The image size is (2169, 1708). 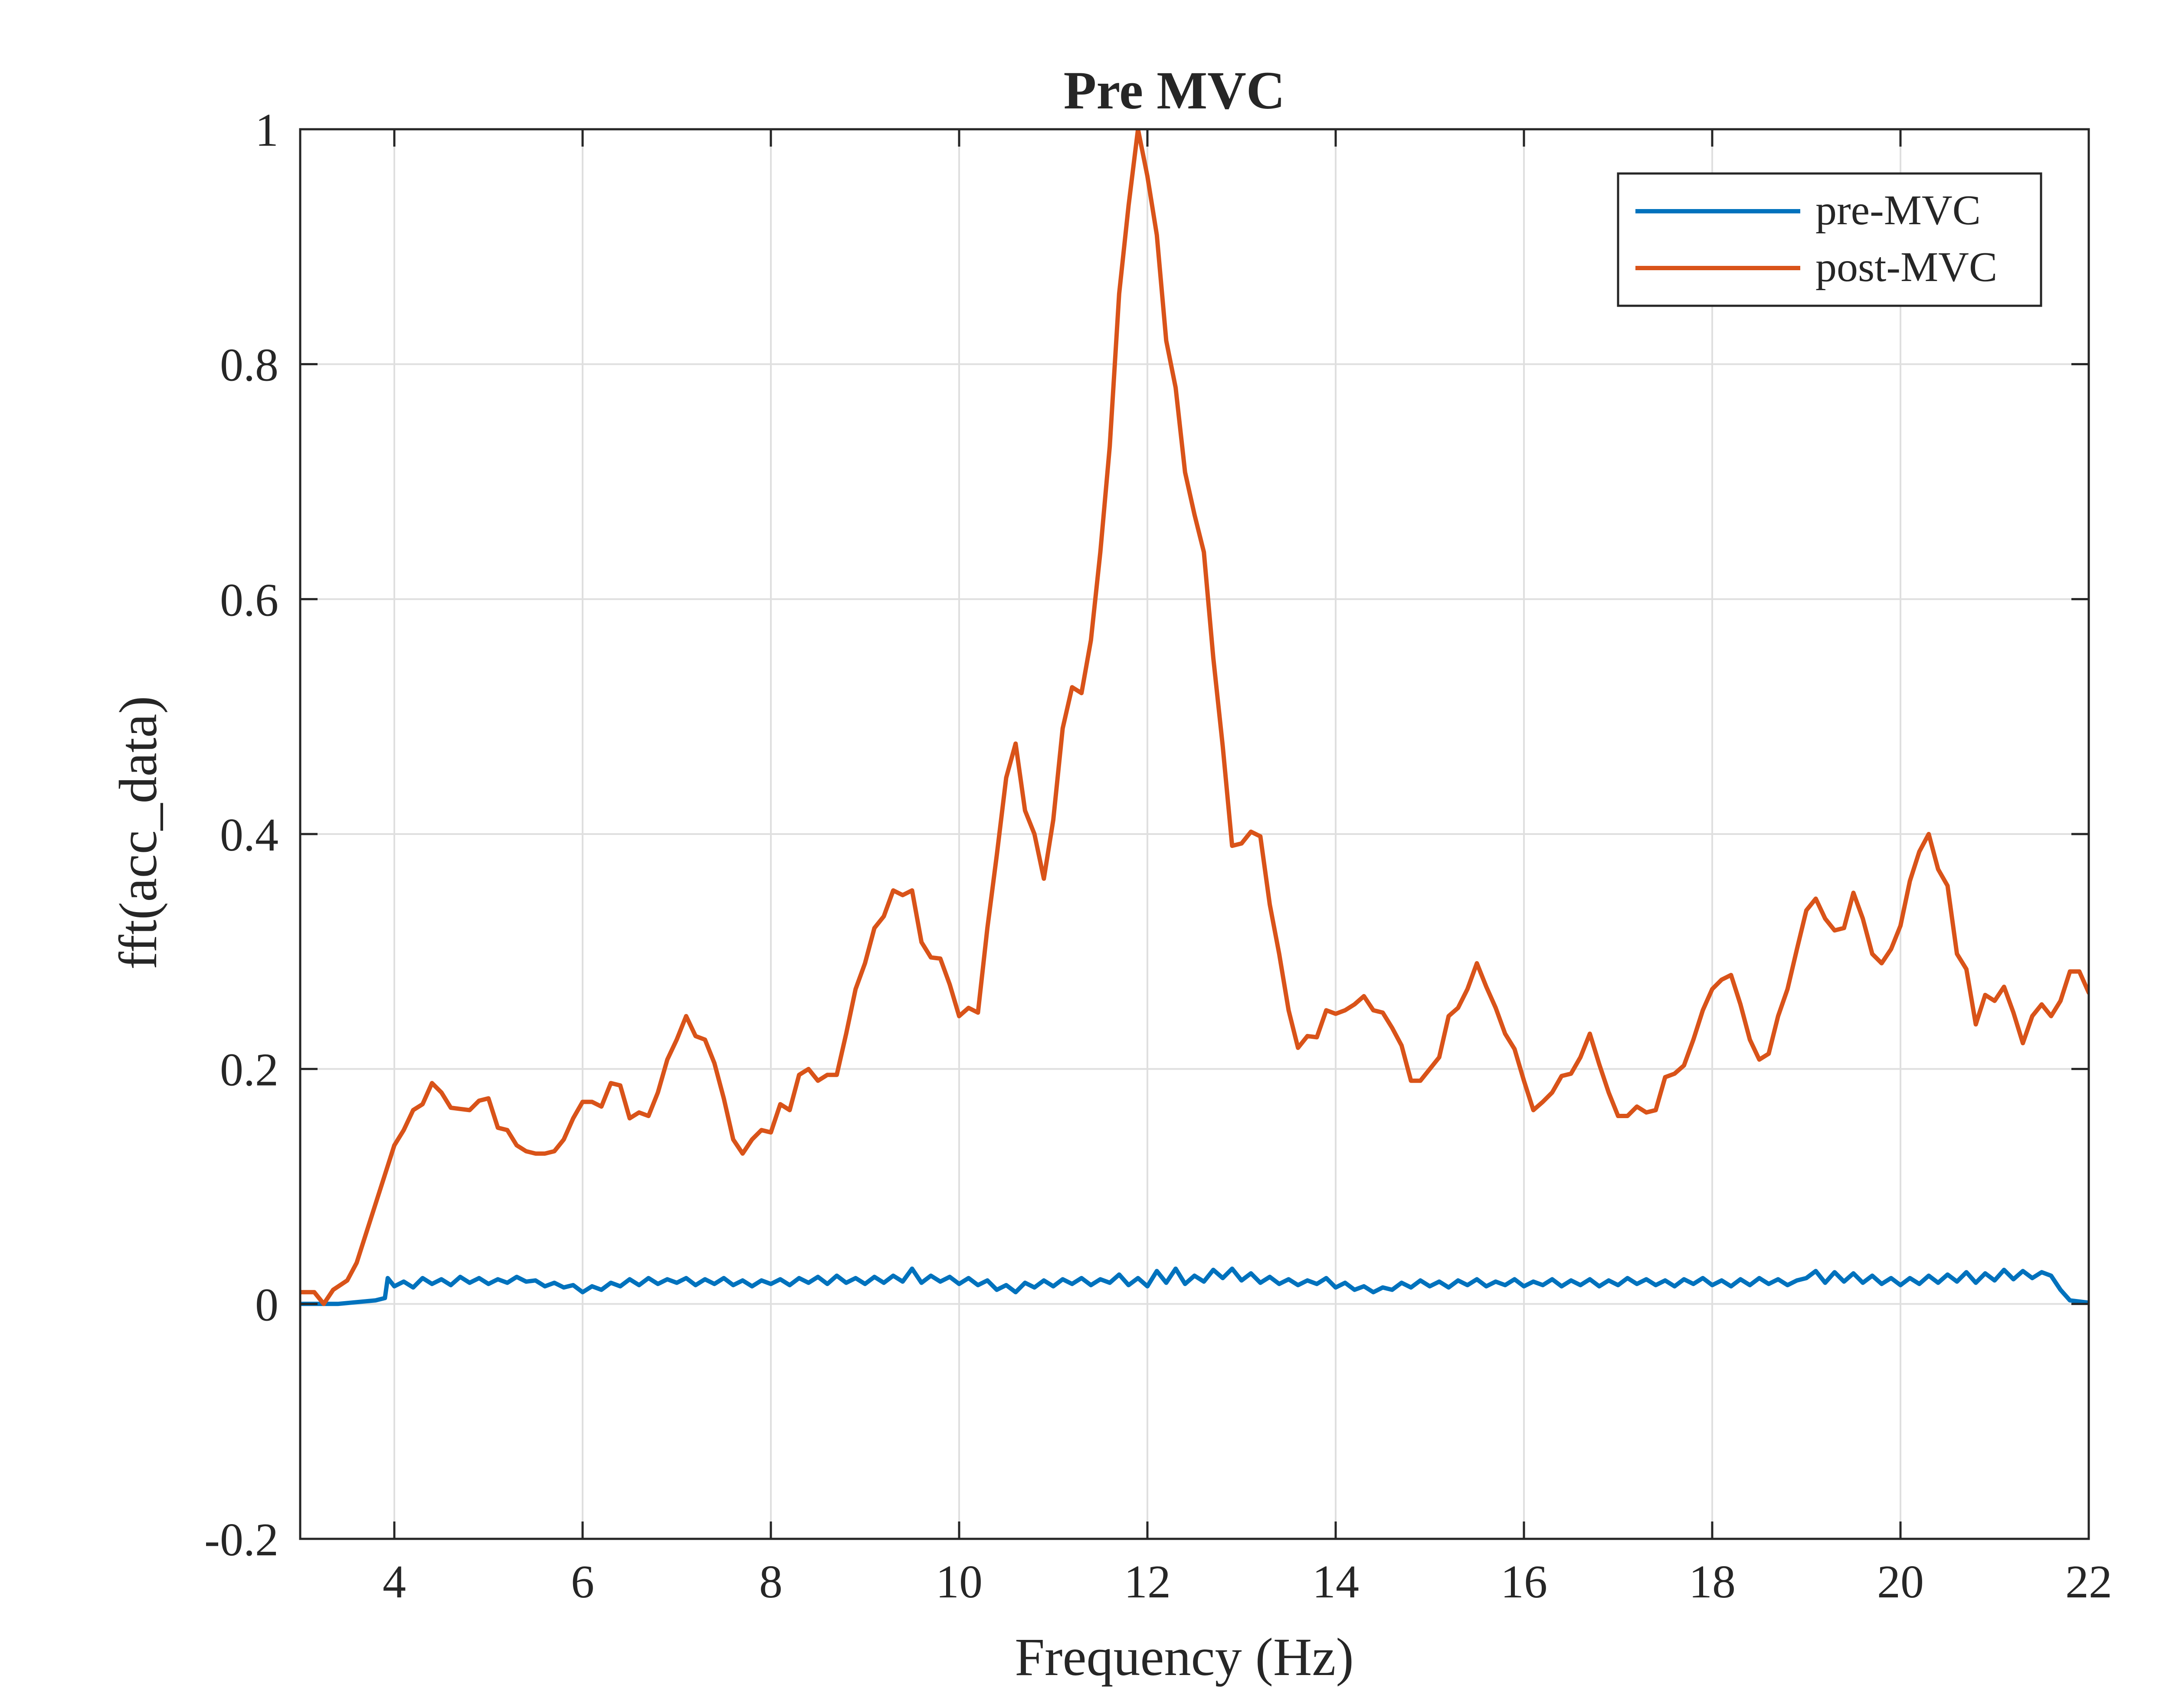 What do you see at coordinates (249, 835) in the screenshot?
I see `y-tick-label: 0.4` at bounding box center [249, 835].